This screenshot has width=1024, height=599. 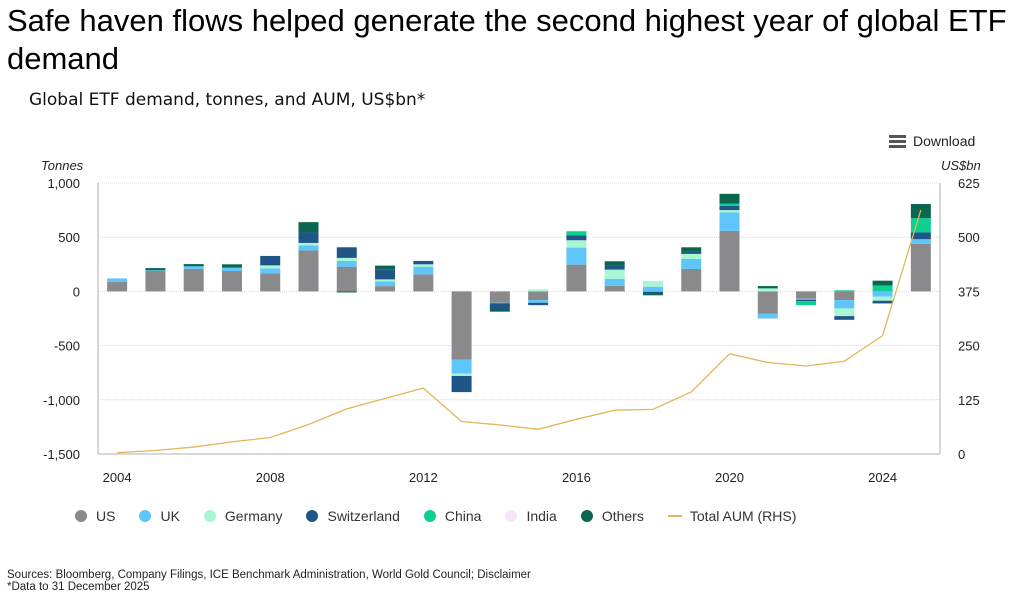 I want to click on bar-segment-uk-2019, so click(x=691, y=263).